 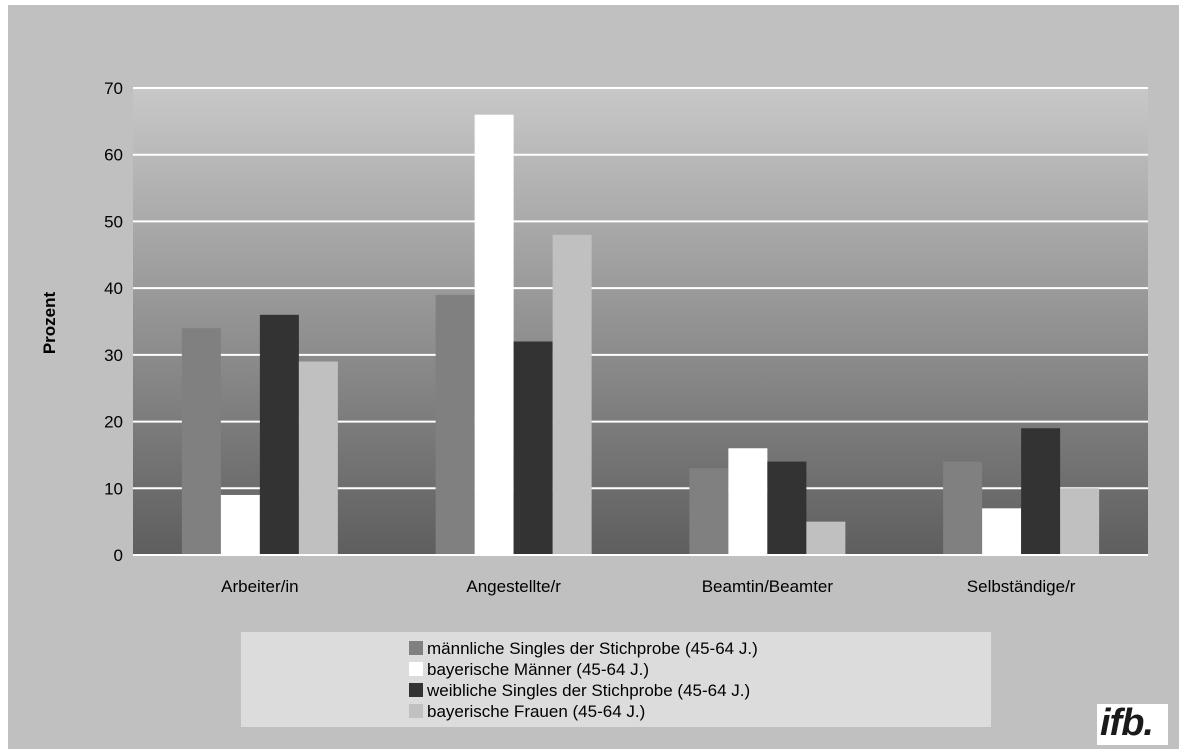 What do you see at coordinates (113, 221) in the screenshot?
I see `y-tick-label: 50` at bounding box center [113, 221].